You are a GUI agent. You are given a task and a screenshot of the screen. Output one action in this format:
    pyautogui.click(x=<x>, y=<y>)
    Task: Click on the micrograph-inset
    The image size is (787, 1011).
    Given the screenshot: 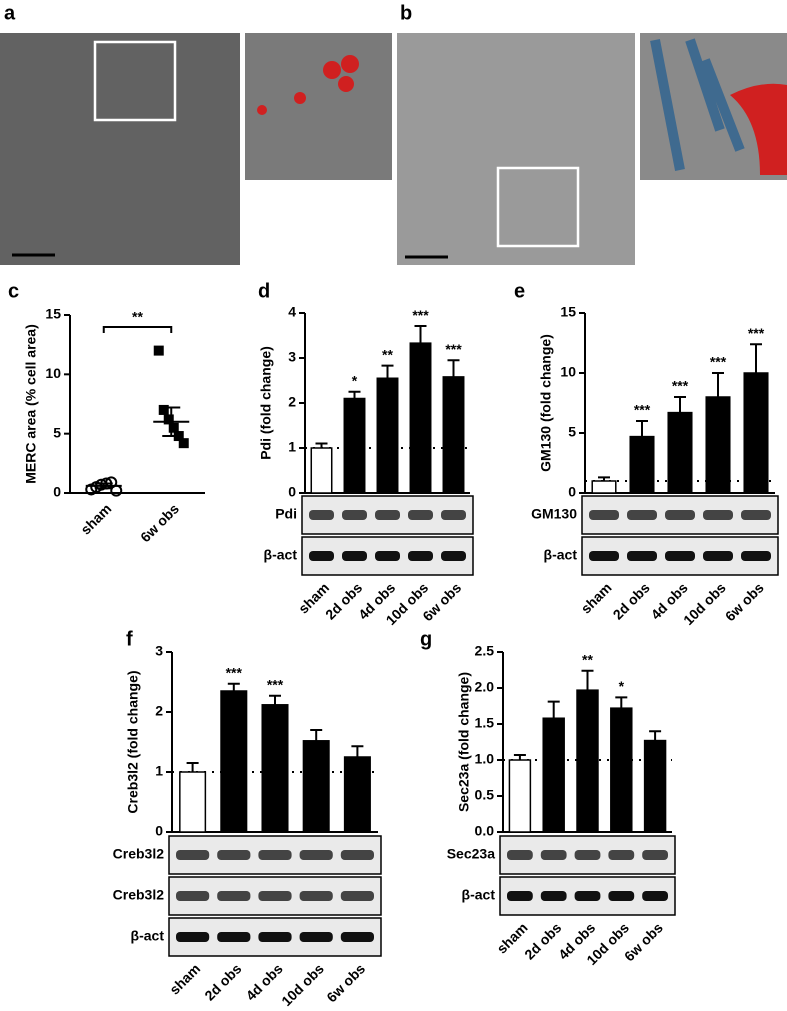 What is the action you would take?
    pyautogui.click(x=318, y=106)
    